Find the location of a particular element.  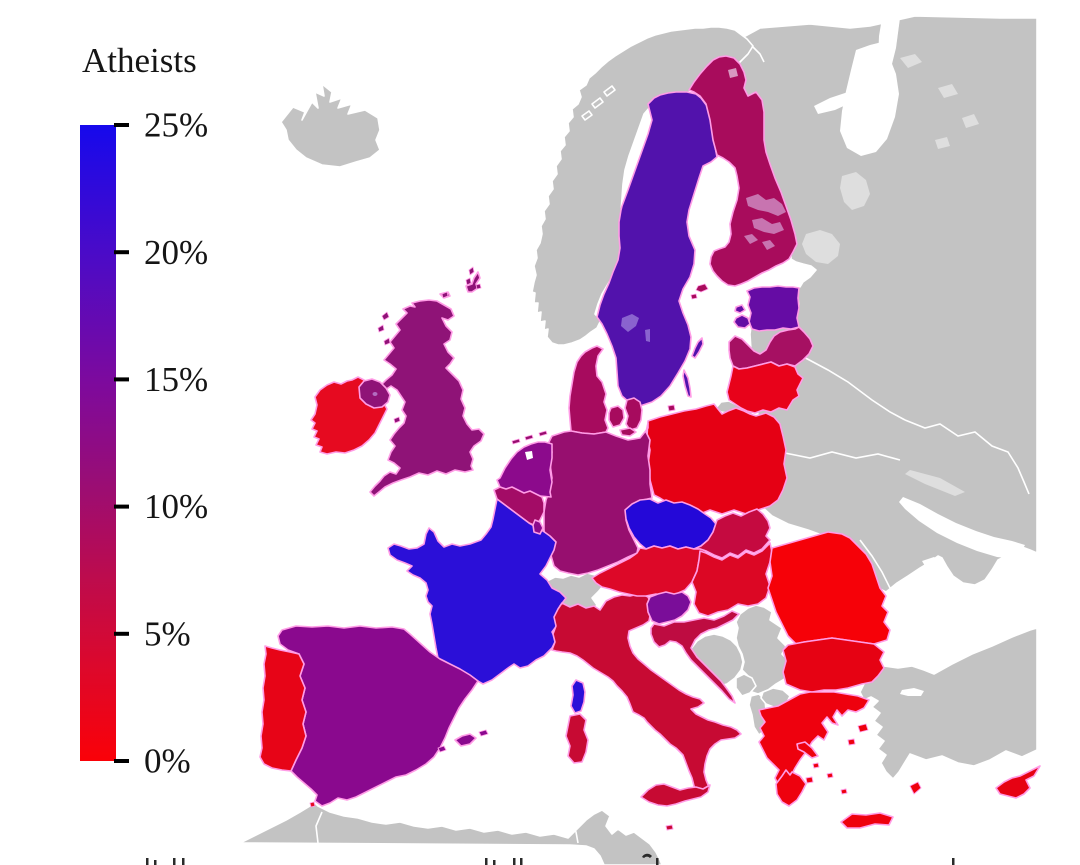

svg-text: 20% is located at coordinates (176, 252).